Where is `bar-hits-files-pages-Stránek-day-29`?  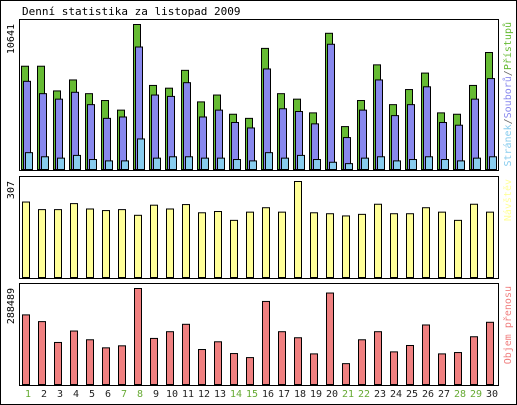
bar-hits-files-pages-Stránek-day-29 is located at coordinates (477, 163).